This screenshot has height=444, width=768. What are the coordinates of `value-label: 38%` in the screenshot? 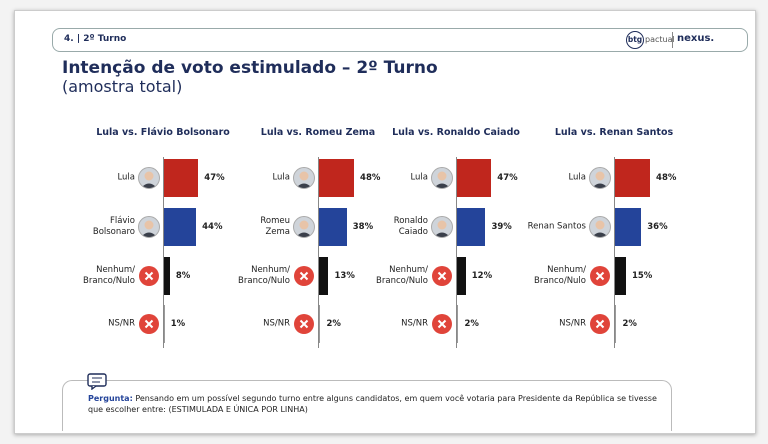 It's located at (363, 227).